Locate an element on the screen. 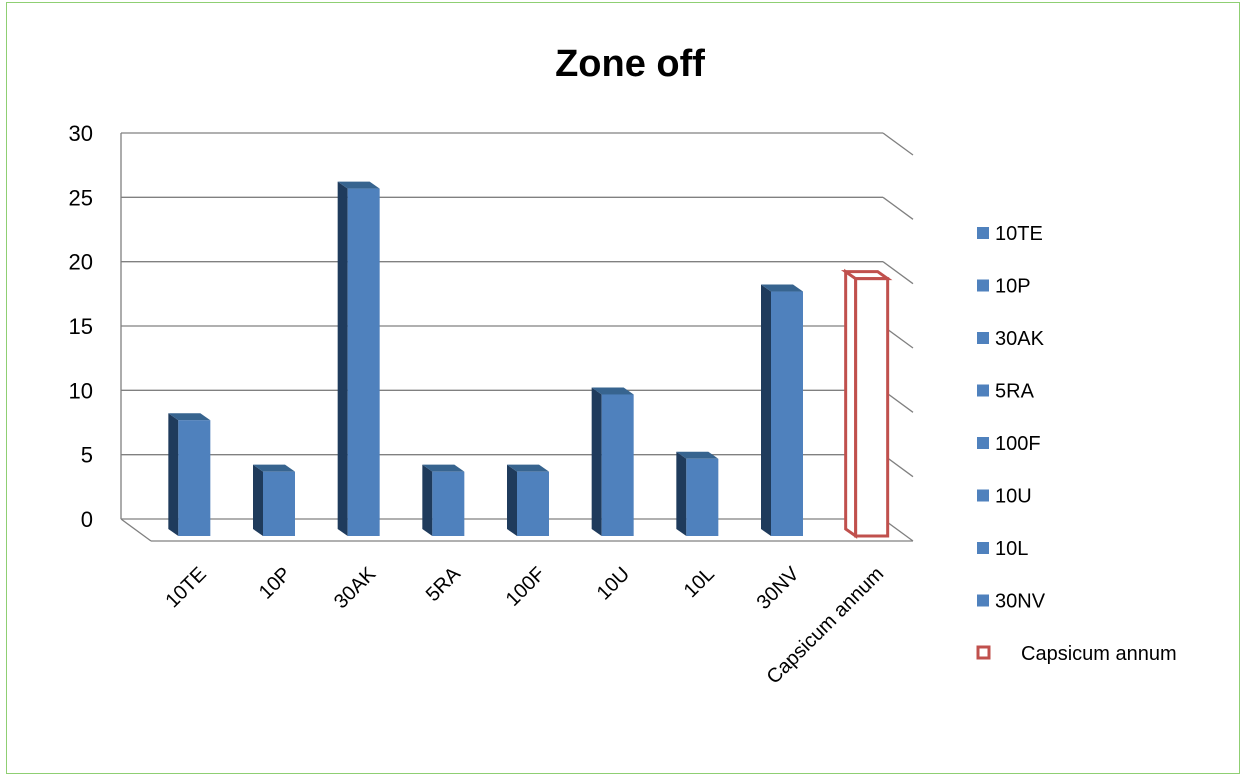 This screenshot has height=778, width=1243. y-axis-ticks: 0 5 10 15 20 25 30 is located at coordinates (81, 326).